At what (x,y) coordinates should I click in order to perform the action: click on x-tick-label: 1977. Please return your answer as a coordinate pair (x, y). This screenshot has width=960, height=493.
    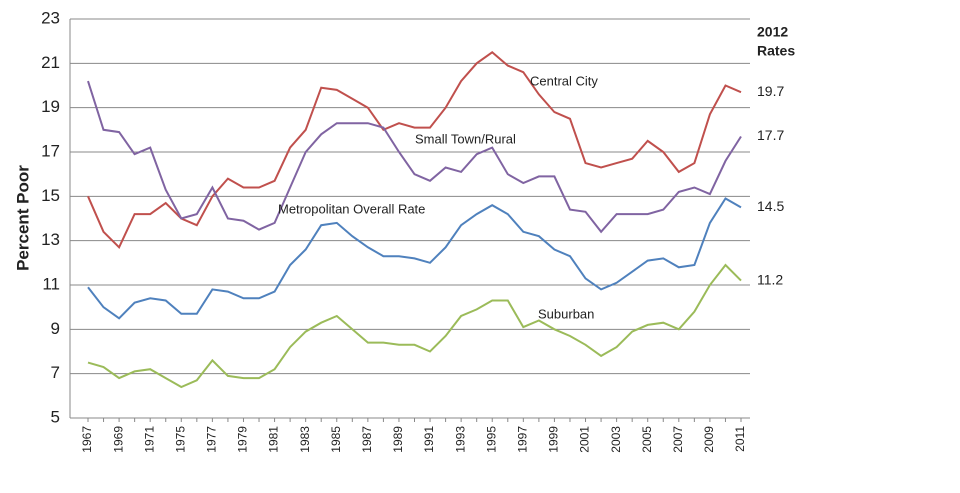
    Looking at the image, I should click on (212, 439).